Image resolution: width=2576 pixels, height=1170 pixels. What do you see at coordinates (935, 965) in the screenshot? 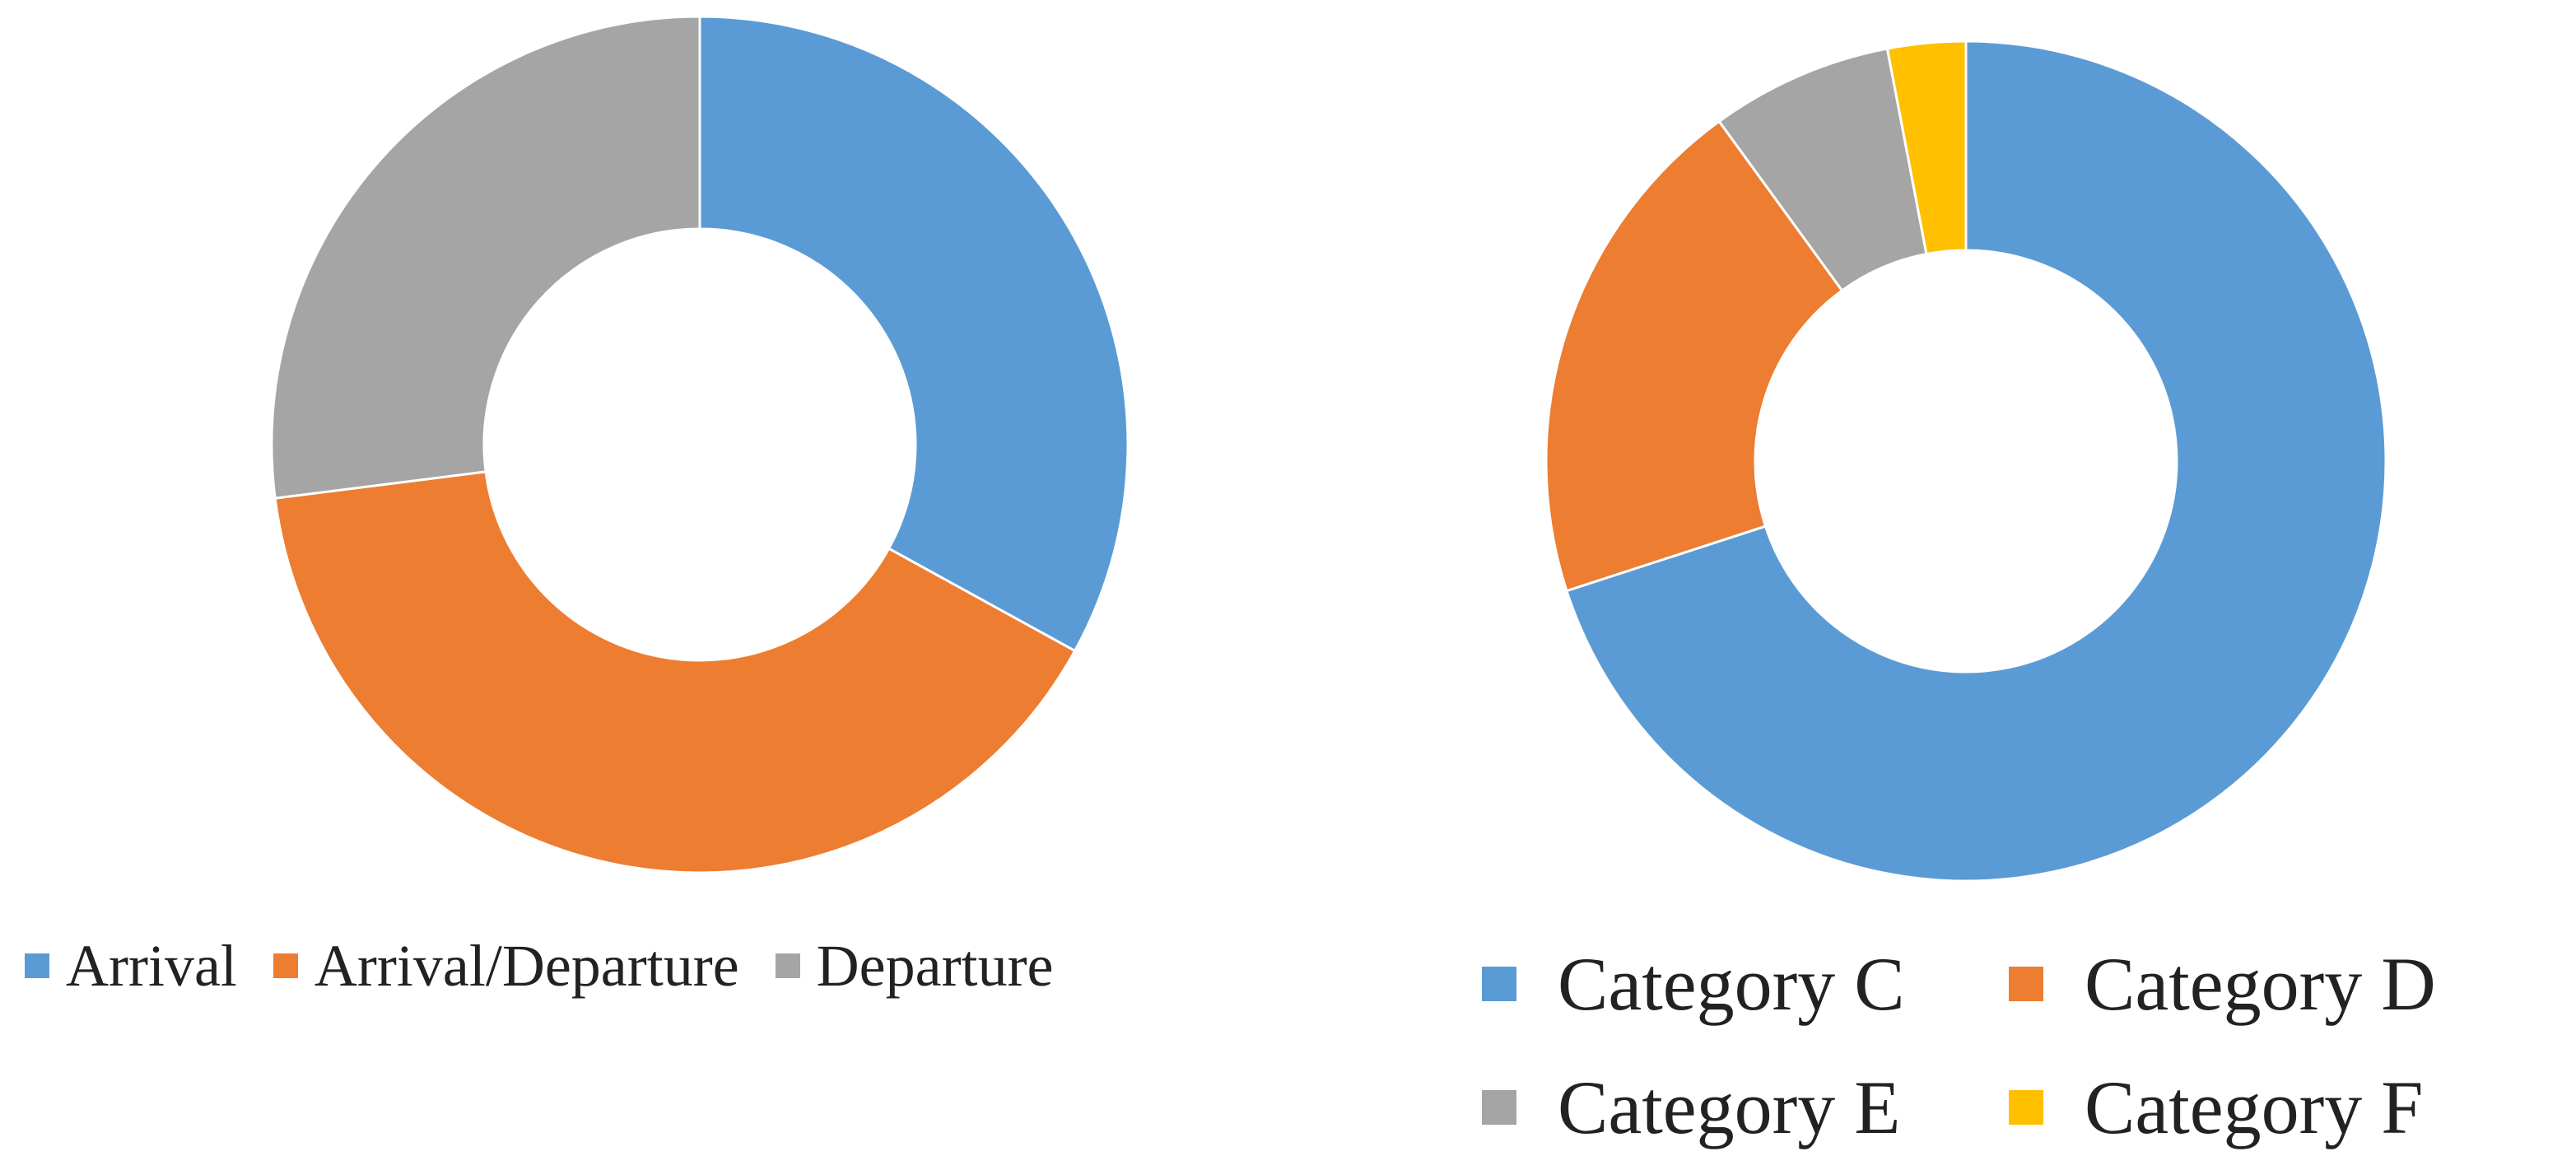
I see `legend-label: Departure` at bounding box center [935, 965].